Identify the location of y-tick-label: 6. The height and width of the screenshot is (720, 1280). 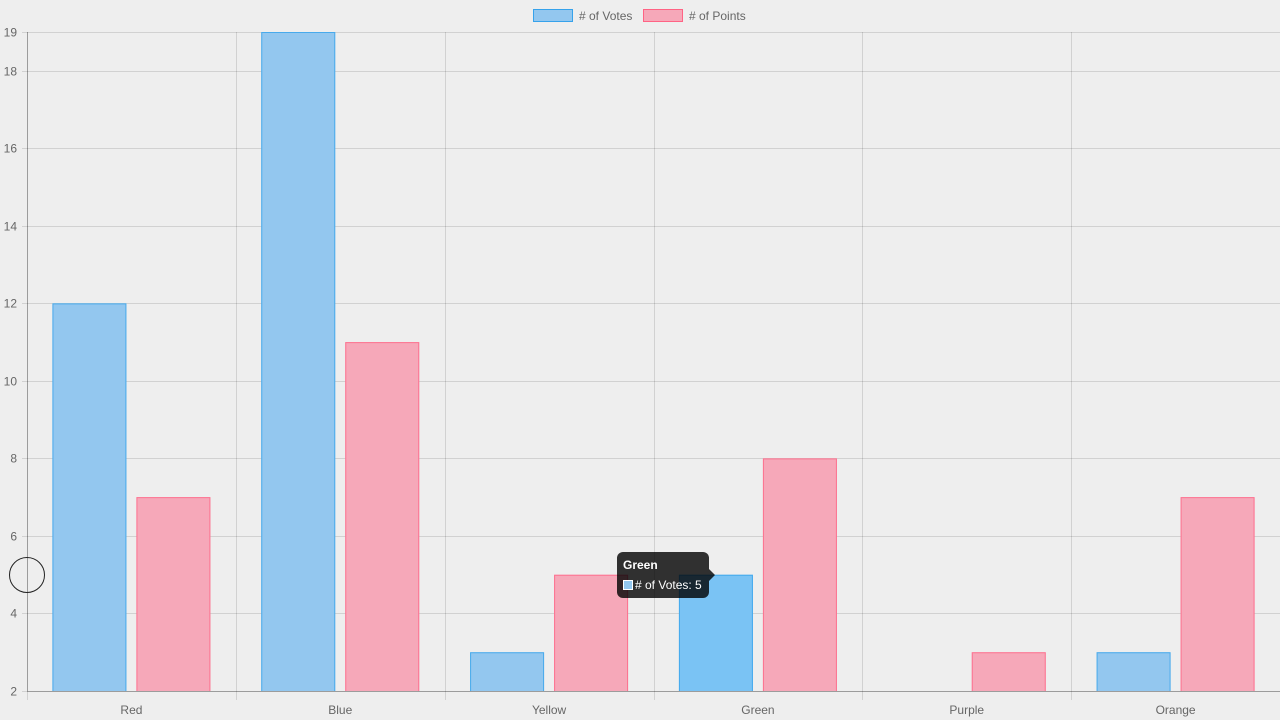
(13, 537).